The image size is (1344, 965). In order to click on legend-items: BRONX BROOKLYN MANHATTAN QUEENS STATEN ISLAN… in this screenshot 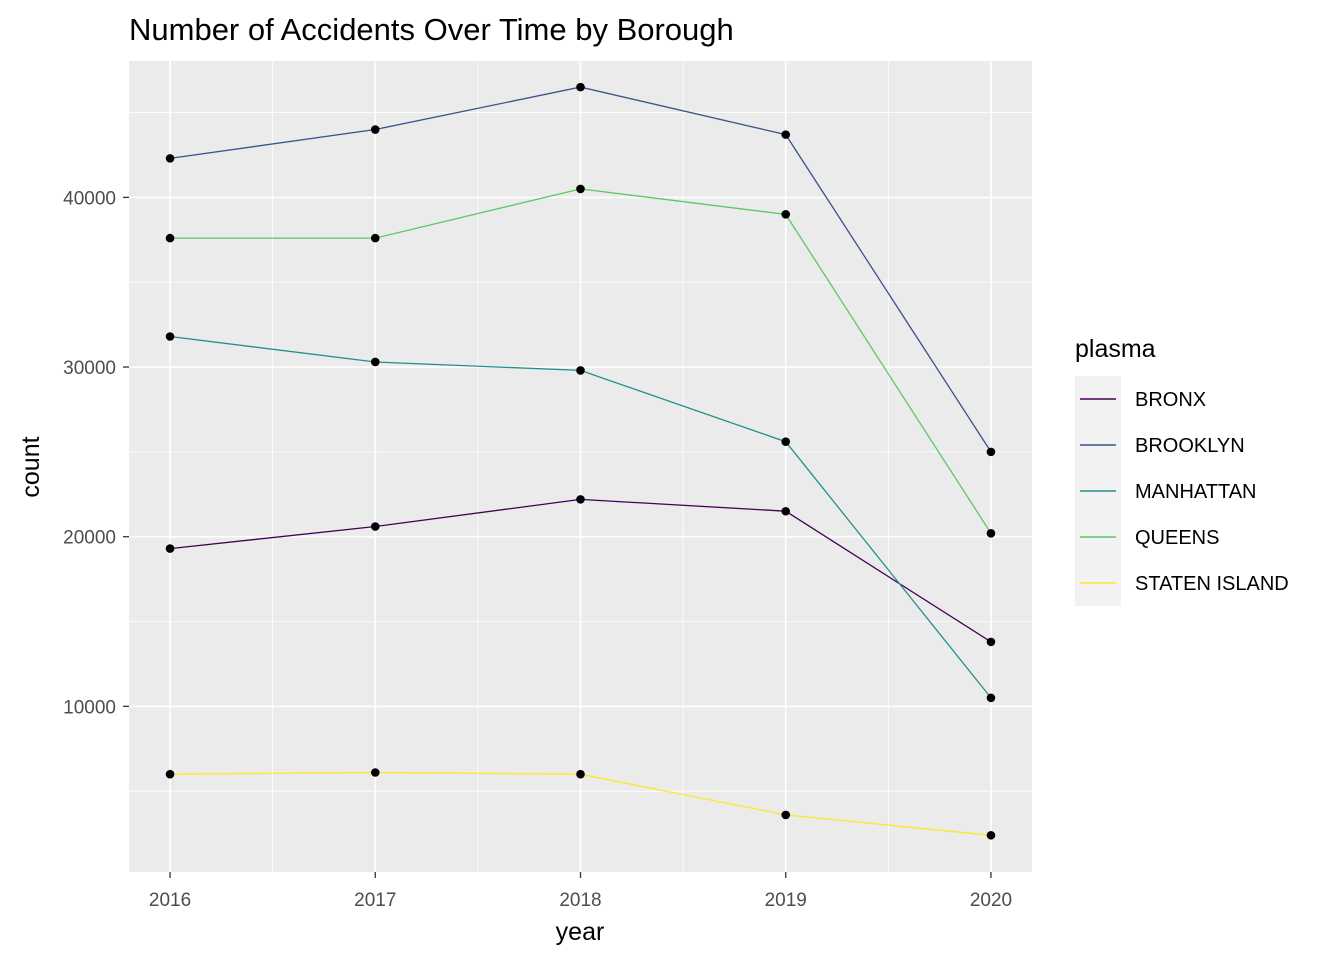, I will do `click(1182, 491)`.